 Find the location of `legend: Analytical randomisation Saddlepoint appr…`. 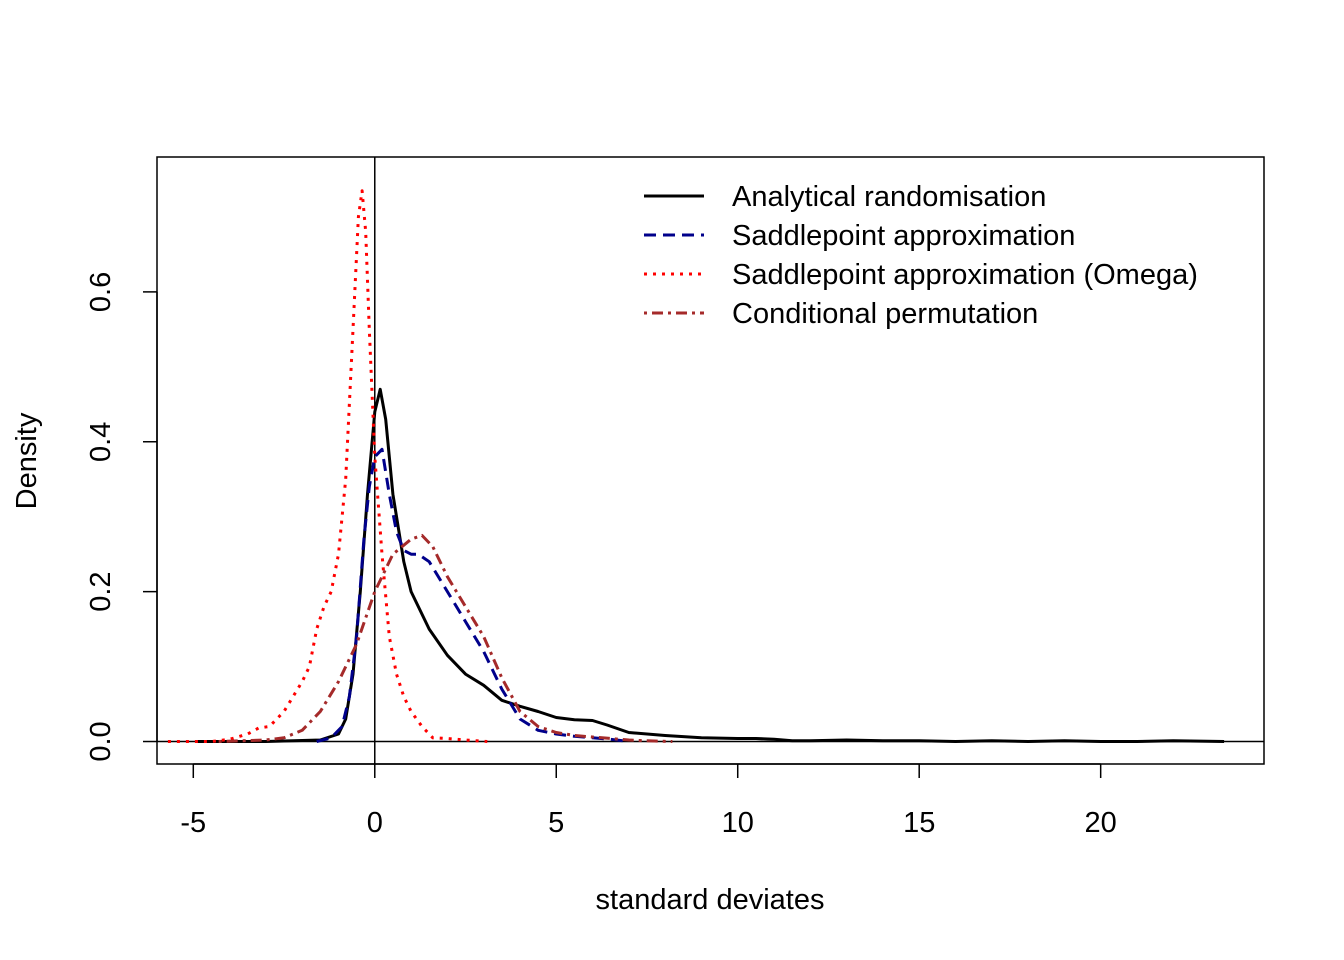

legend: Analytical randomisation Saddlepoint appr… is located at coordinates (921, 255).